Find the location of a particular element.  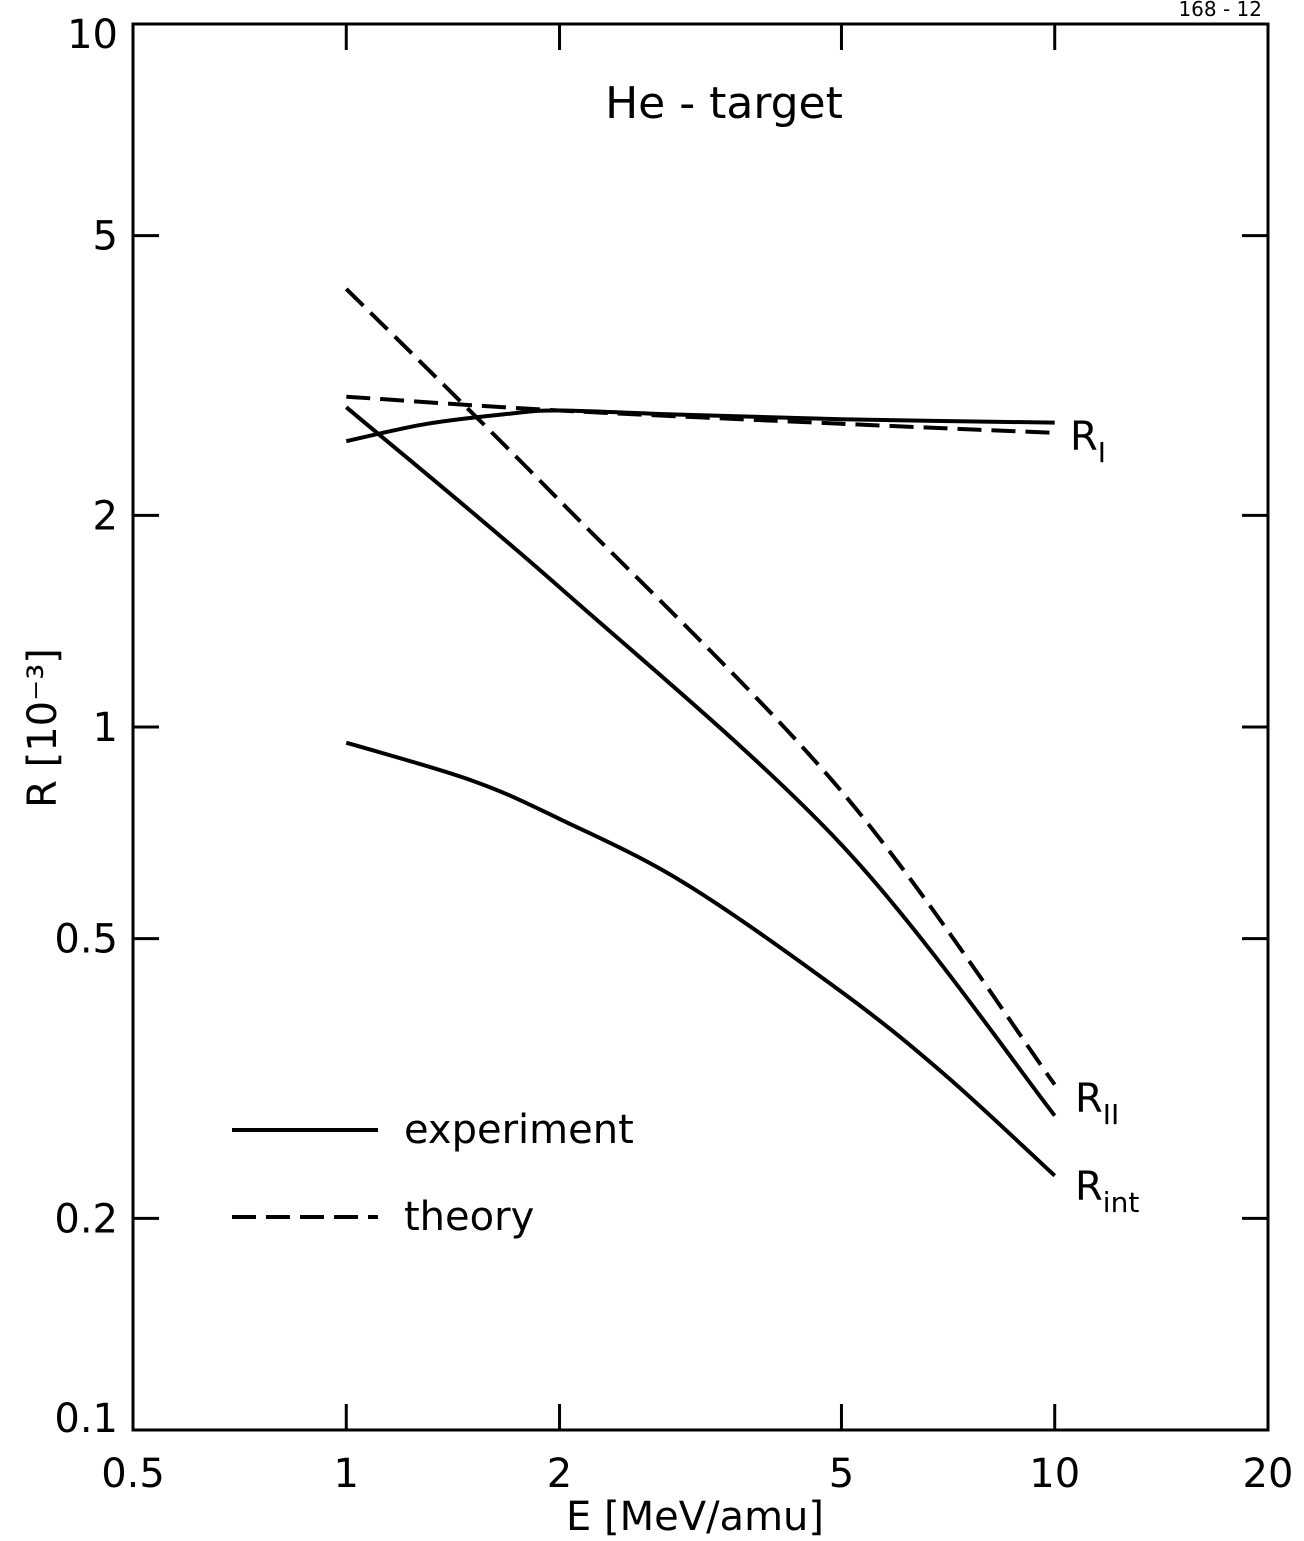

x-tick-label: 20 is located at coordinates (1268, 1474).